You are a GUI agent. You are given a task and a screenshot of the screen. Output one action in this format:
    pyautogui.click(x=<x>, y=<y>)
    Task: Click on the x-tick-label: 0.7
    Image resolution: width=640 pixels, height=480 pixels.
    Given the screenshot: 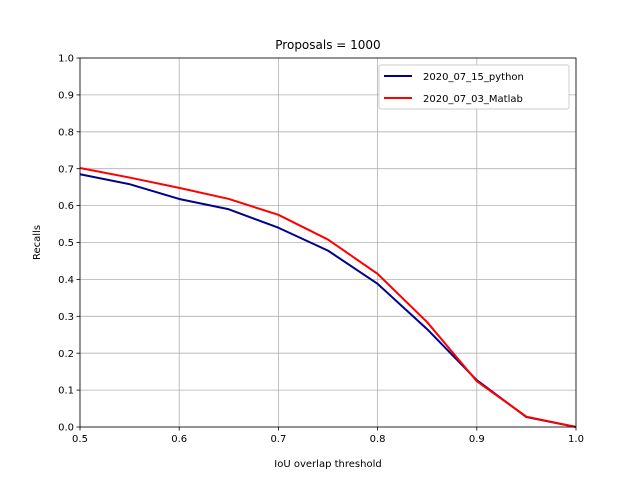 What is the action you would take?
    pyautogui.click(x=278, y=439)
    